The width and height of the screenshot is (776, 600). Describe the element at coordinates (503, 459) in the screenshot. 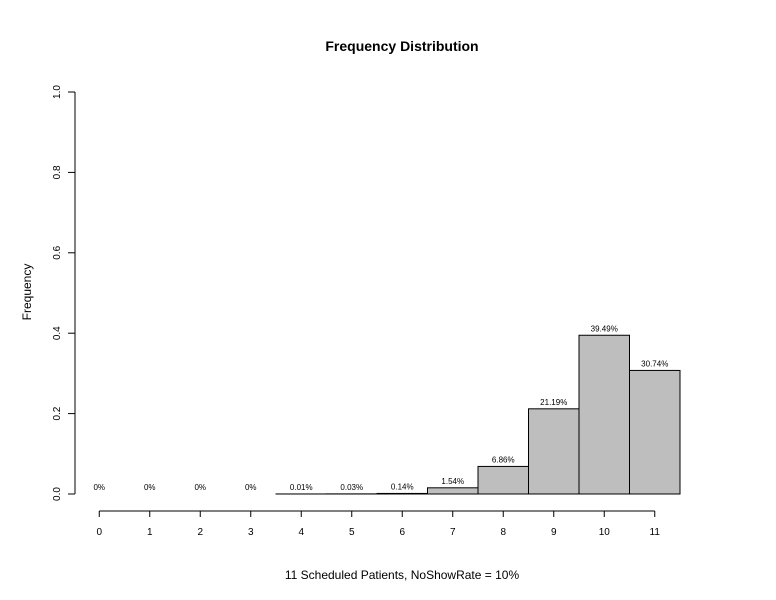

I see `bar-value-label: 6.86%` at that location.